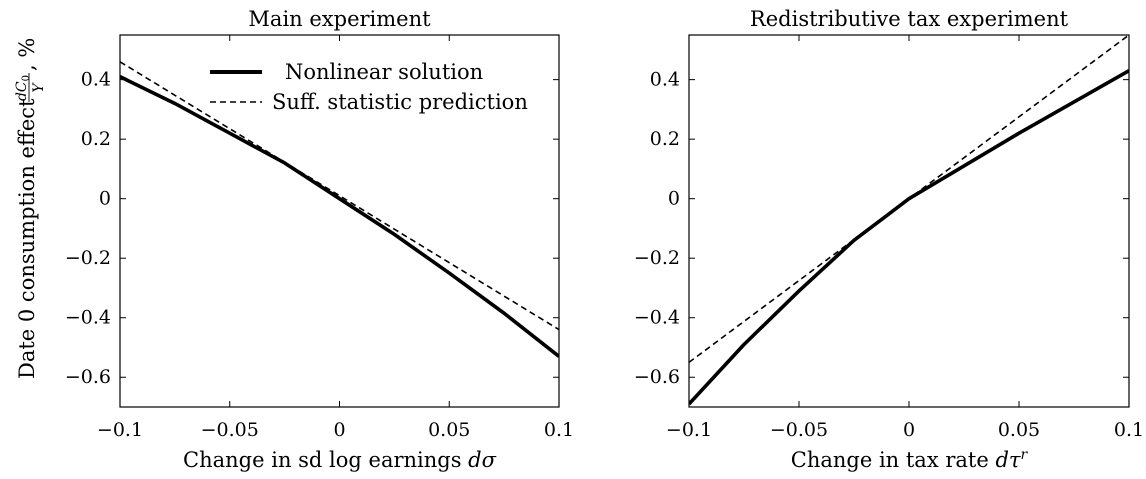 Image resolution: width=1146 pixels, height=479 pixels. What do you see at coordinates (400, 102) in the screenshot?
I see `legend-label: Suff. statistic prediction` at bounding box center [400, 102].